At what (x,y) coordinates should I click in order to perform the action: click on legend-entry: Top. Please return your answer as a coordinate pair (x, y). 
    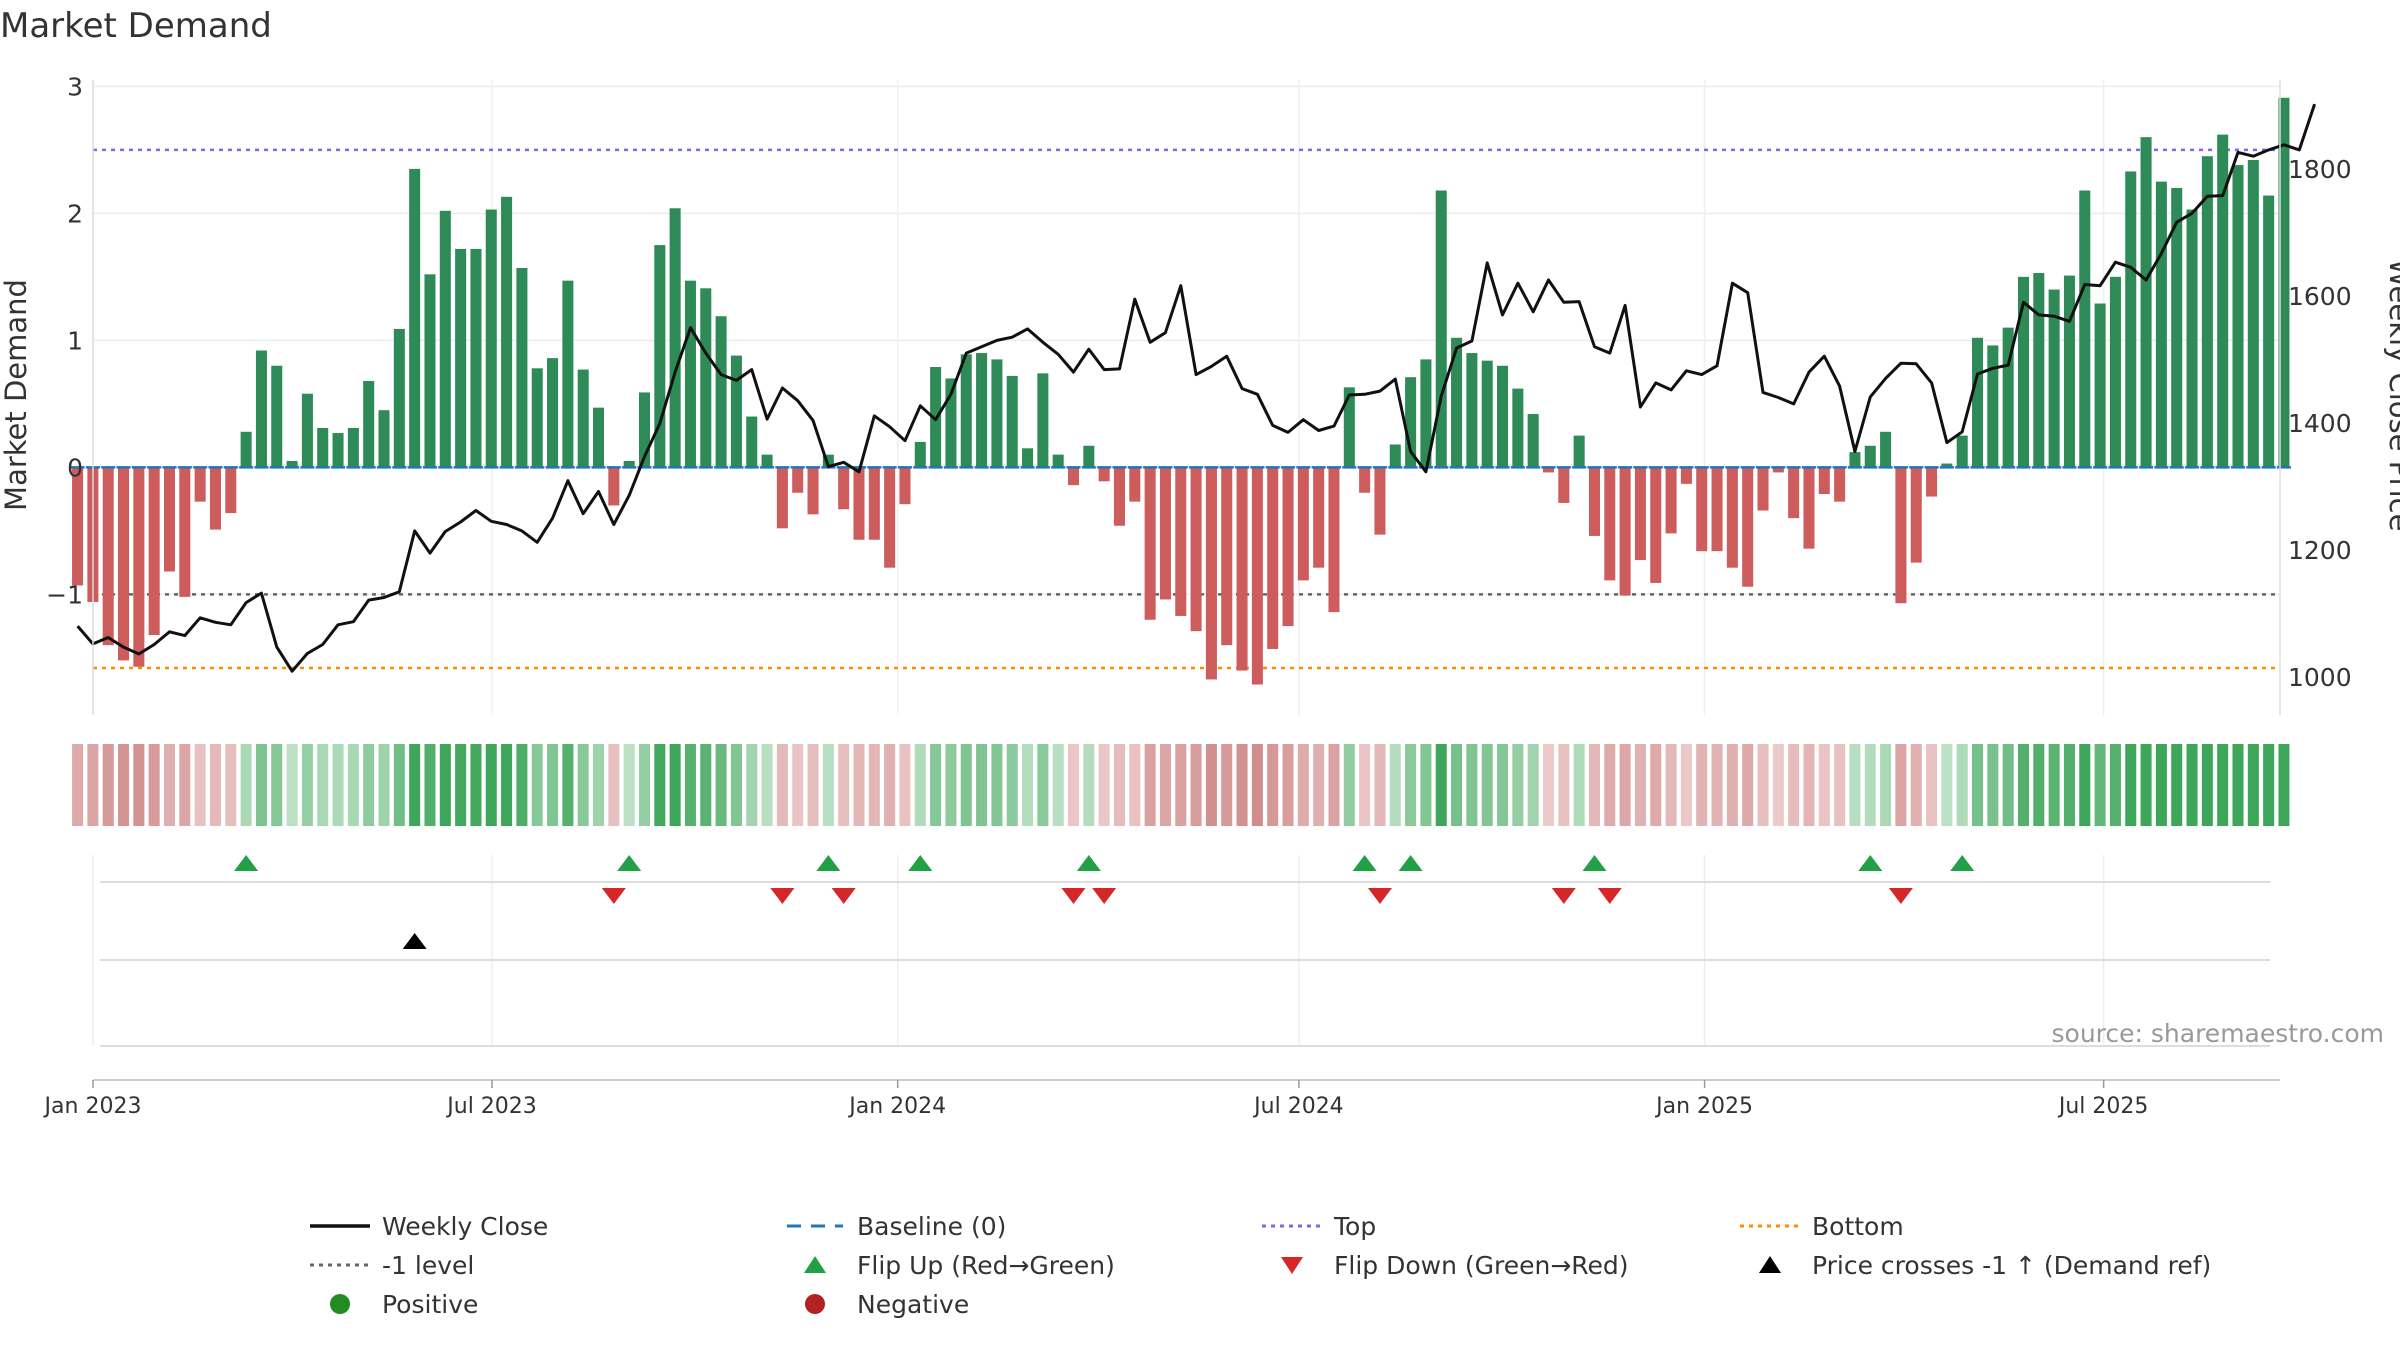
    Looking at the image, I should click on (1319, 1226).